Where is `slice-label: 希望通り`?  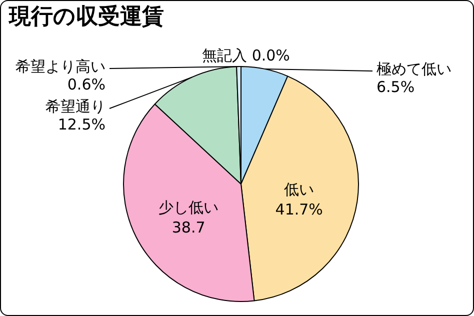
slice-label: 希望通り is located at coordinates (76, 106).